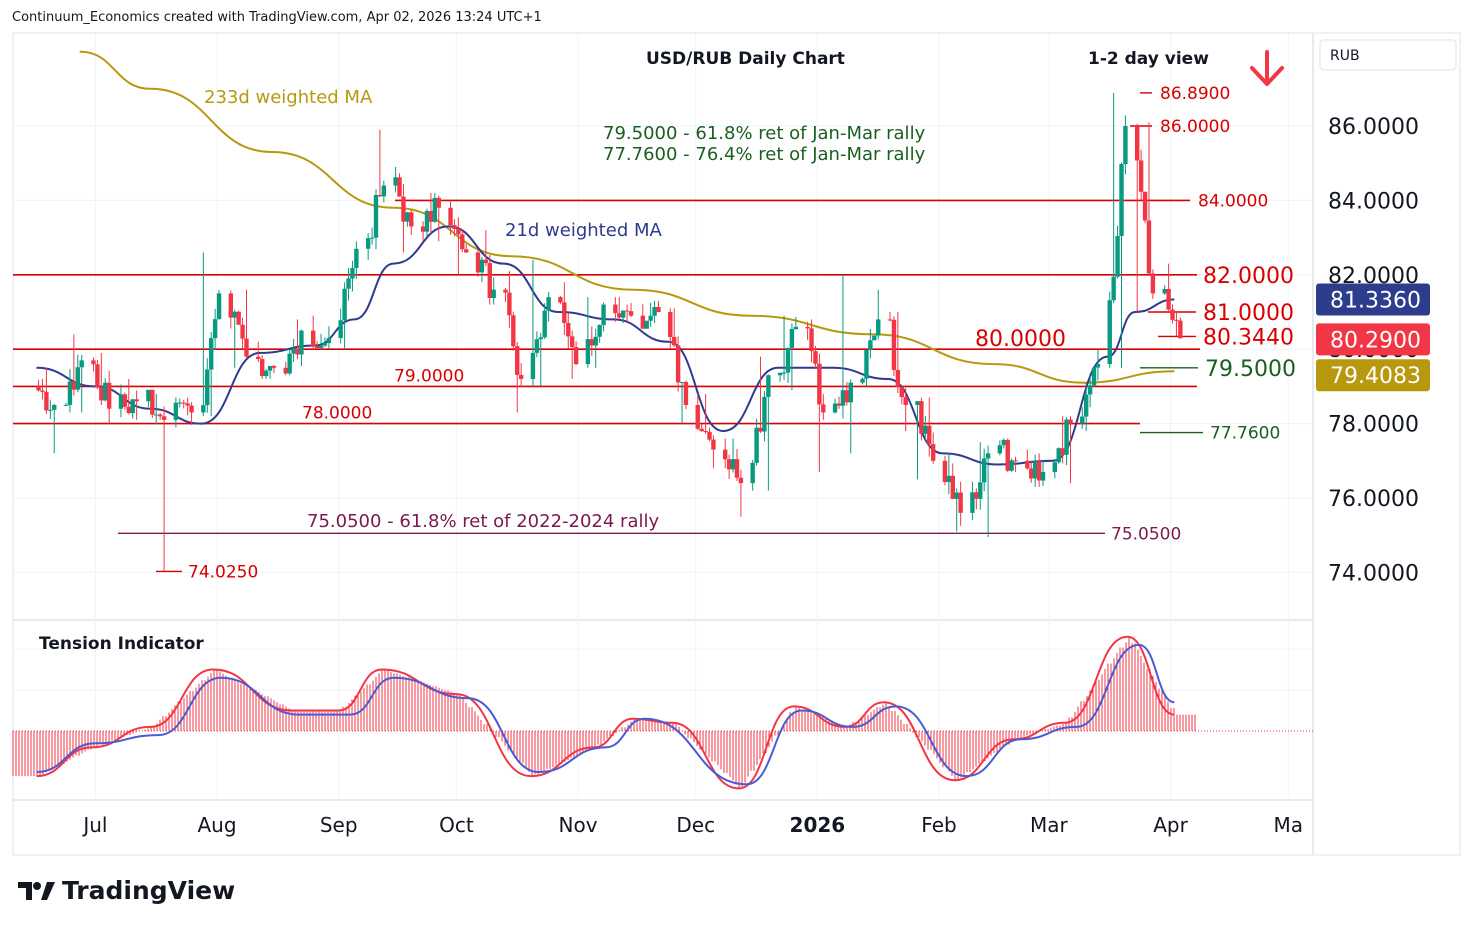  What do you see at coordinates (149, 890) in the screenshot?
I see `brand-name: TradingView` at bounding box center [149, 890].